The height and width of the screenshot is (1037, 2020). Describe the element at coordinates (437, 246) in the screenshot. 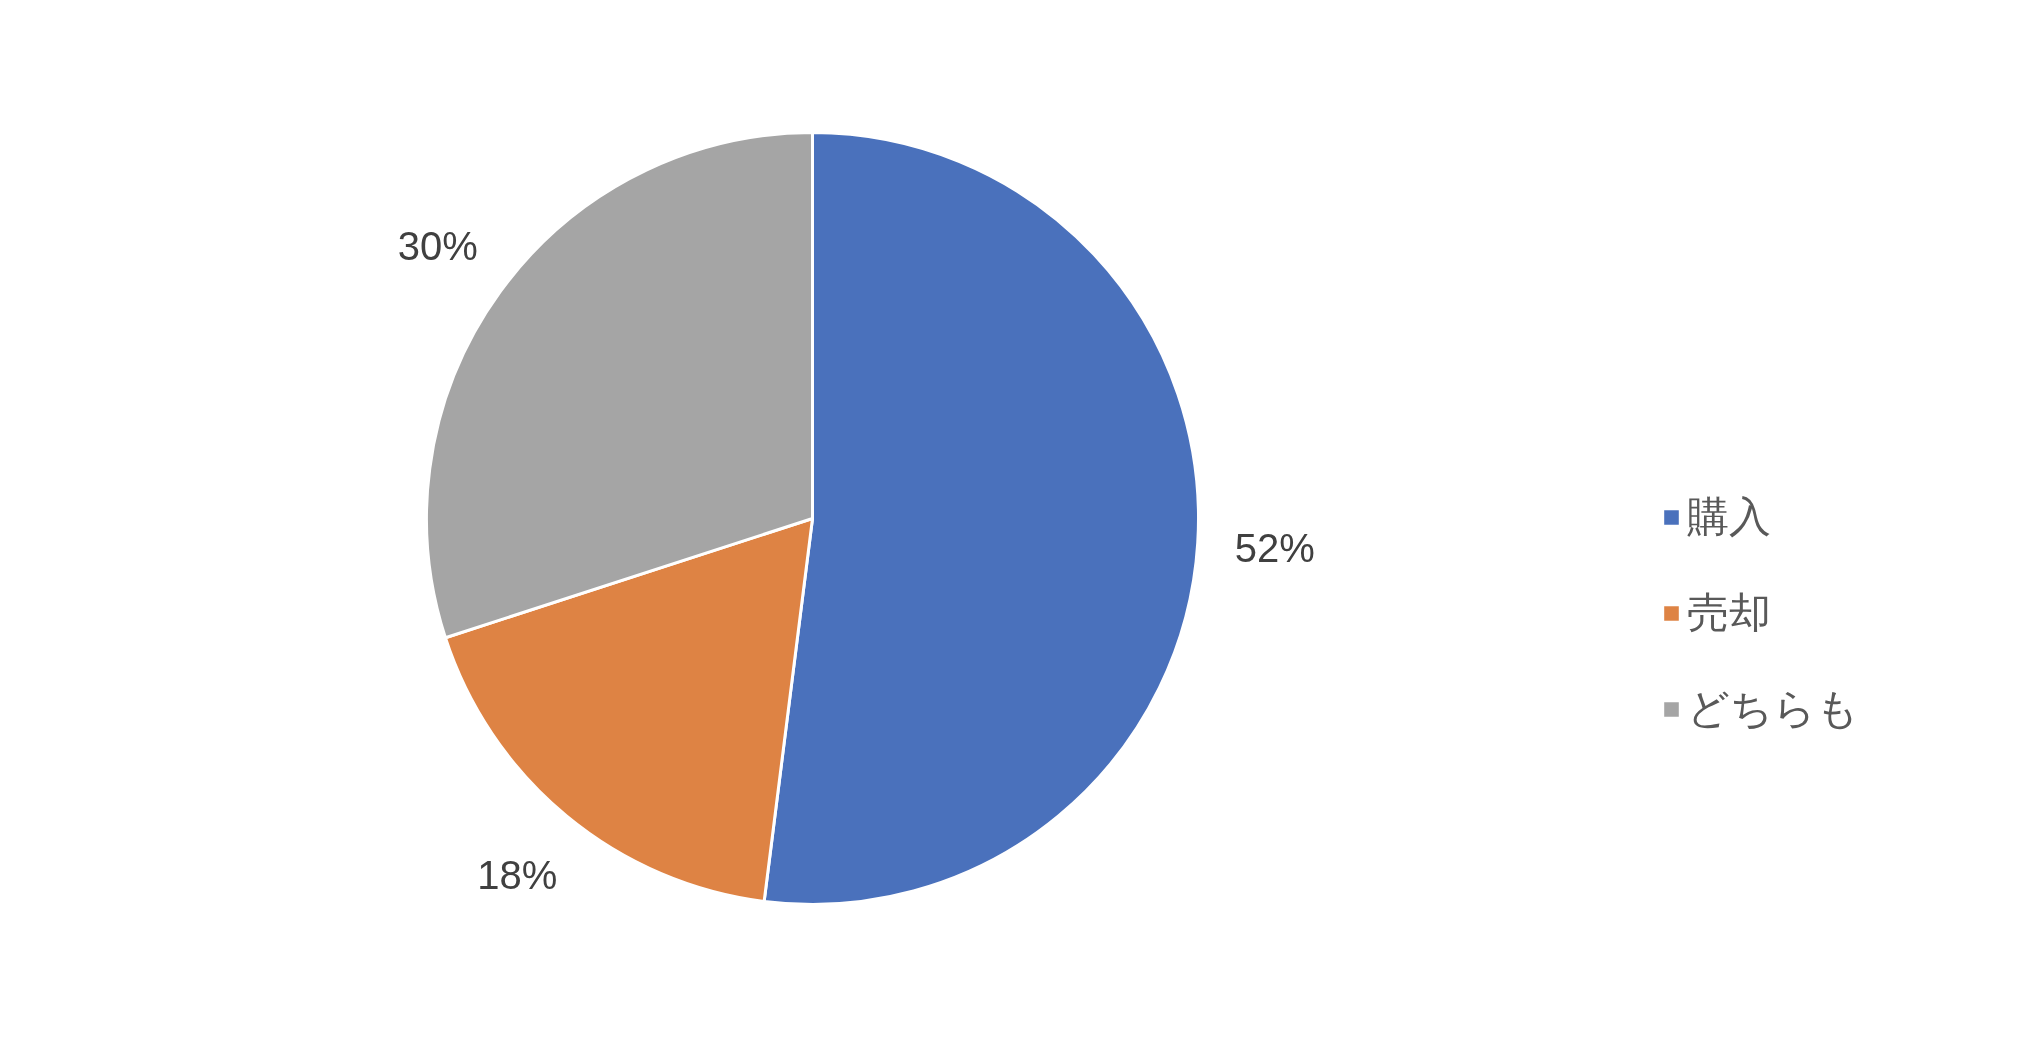

I see `data-label: 30%` at that location.